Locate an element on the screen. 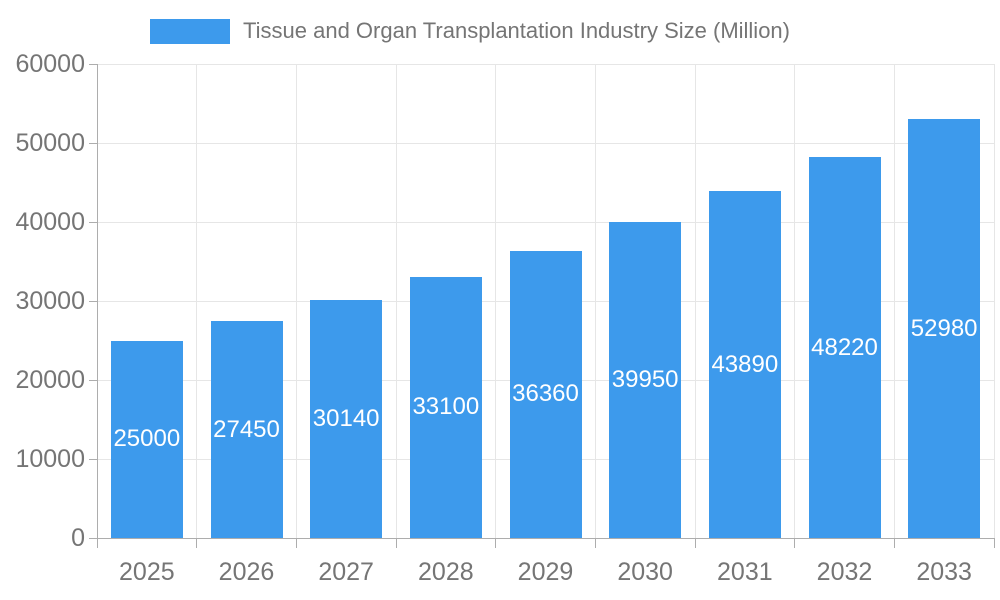 This screenshot has width=1000, height=600. bar-2028: 33100 is located at coordinates (445, 407).